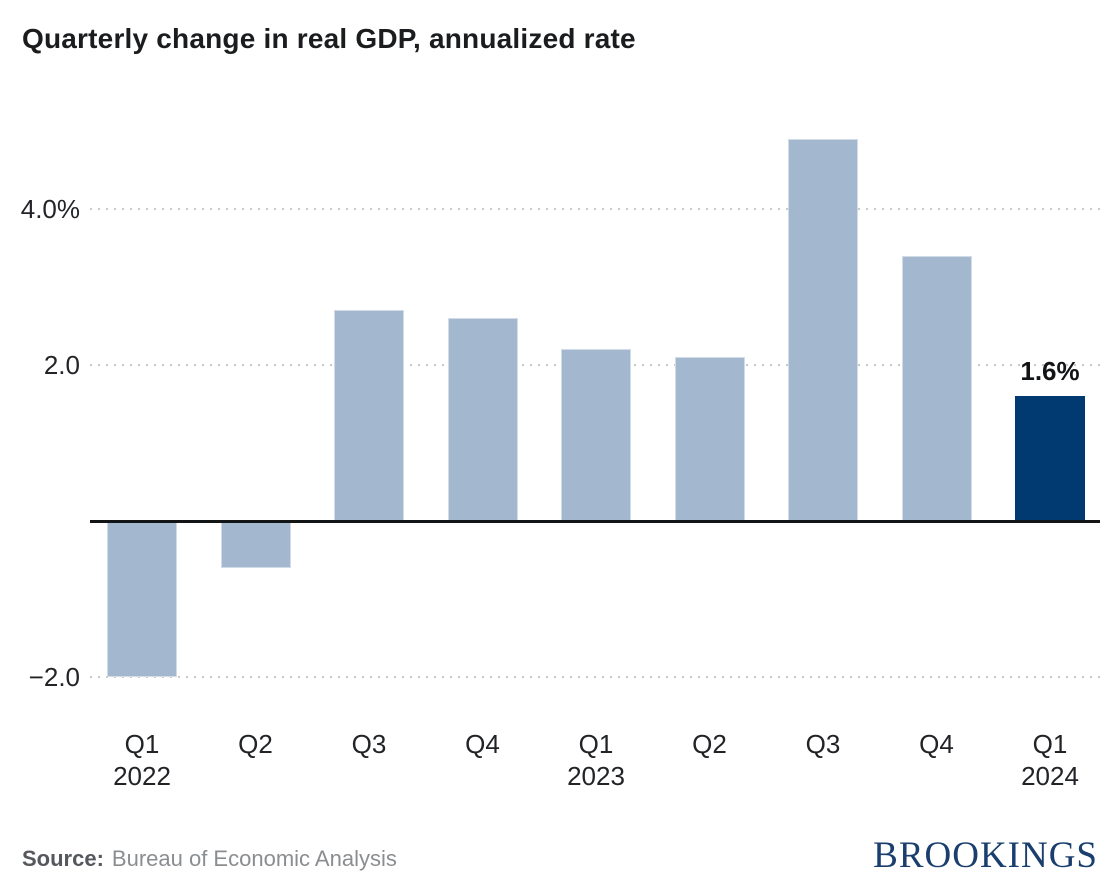 The image size is (1120, 896). I want to click on y-tick-label: 2.0, so click(61, 365).